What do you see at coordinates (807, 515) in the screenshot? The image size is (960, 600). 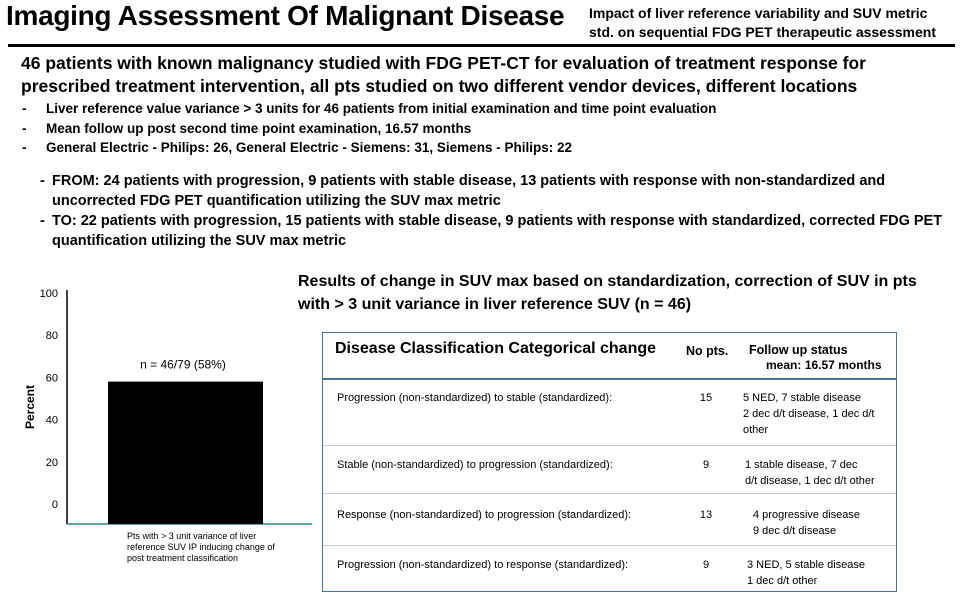 I see `follow-up-line: 4 progressive disease` at bounding box center [807, 515].